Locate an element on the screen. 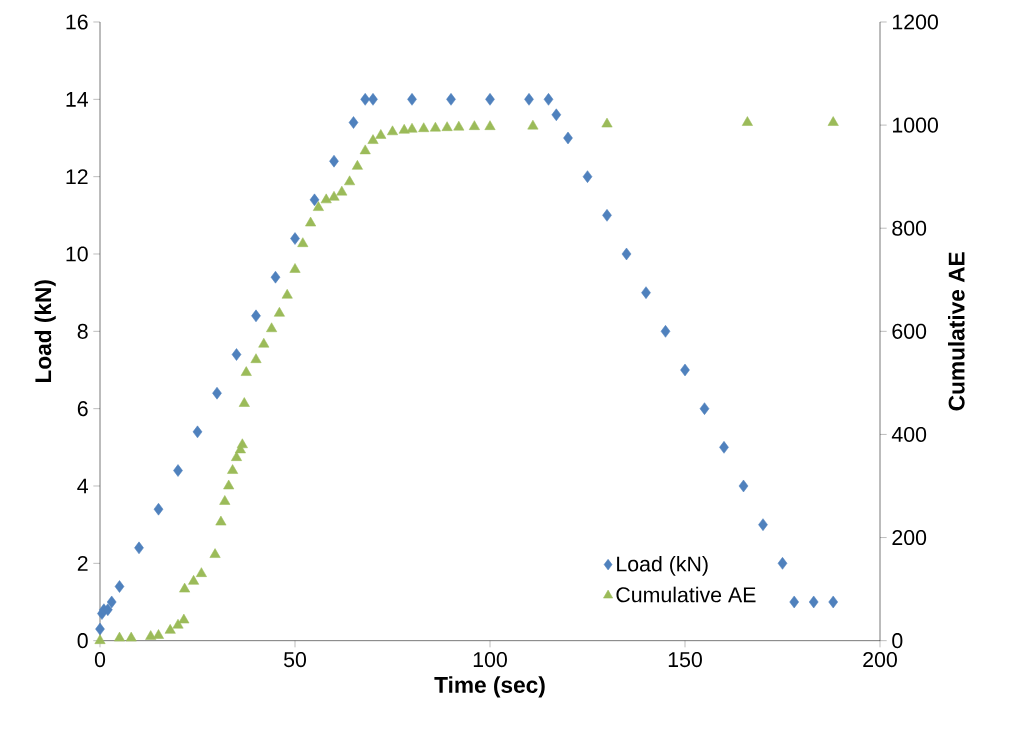 The image size is (1010, 735). legend-label: Load (kN) is located at coordinates (662, 565).